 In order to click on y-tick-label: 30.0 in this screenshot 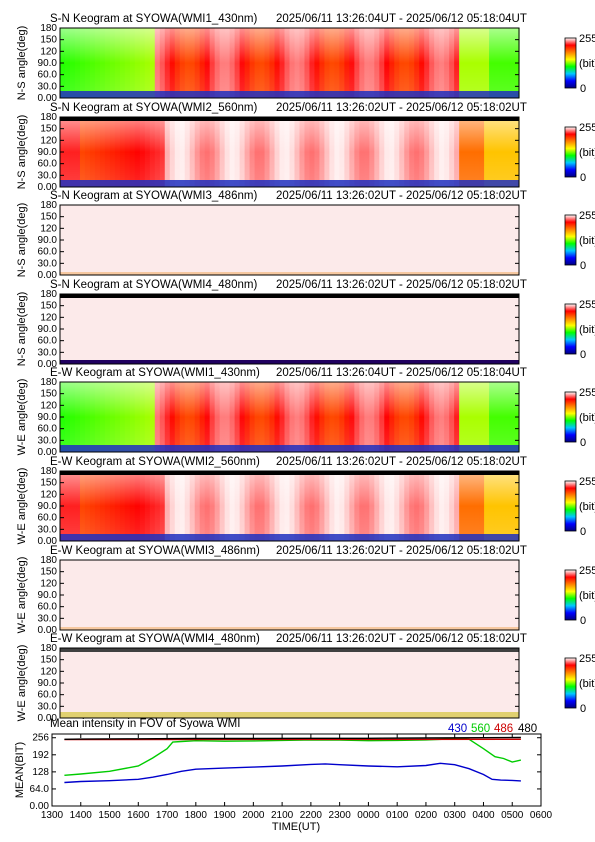, I will do `click(48, 352)`.